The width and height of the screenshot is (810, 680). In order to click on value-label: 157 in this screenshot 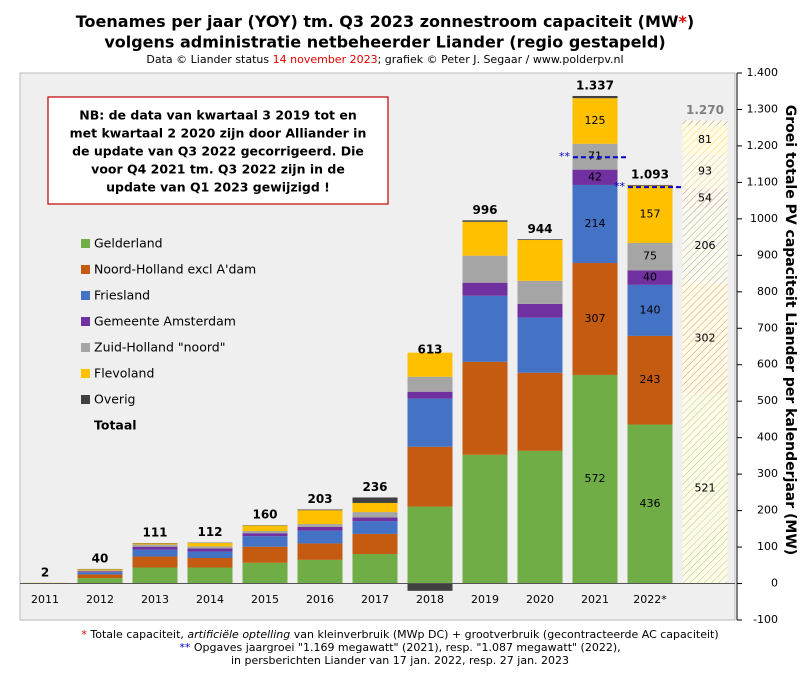, I will do `click(650, 213)`.